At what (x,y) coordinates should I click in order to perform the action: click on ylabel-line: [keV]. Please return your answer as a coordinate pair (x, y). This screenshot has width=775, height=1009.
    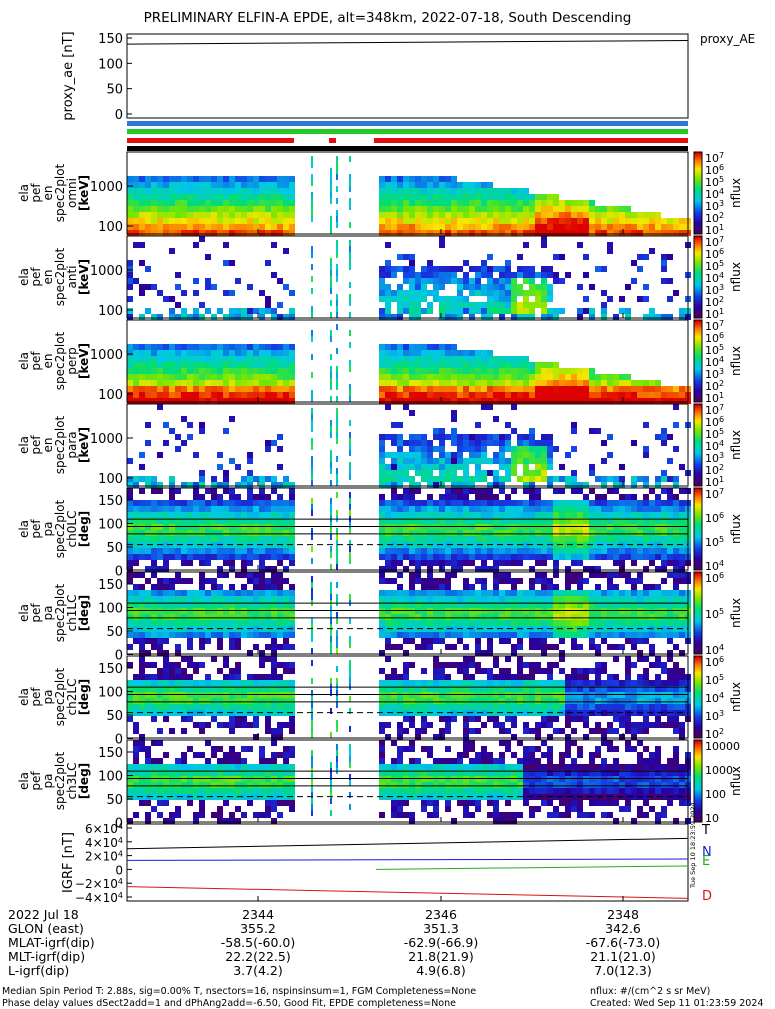
    Looking at the image, I should click on (84, 193).